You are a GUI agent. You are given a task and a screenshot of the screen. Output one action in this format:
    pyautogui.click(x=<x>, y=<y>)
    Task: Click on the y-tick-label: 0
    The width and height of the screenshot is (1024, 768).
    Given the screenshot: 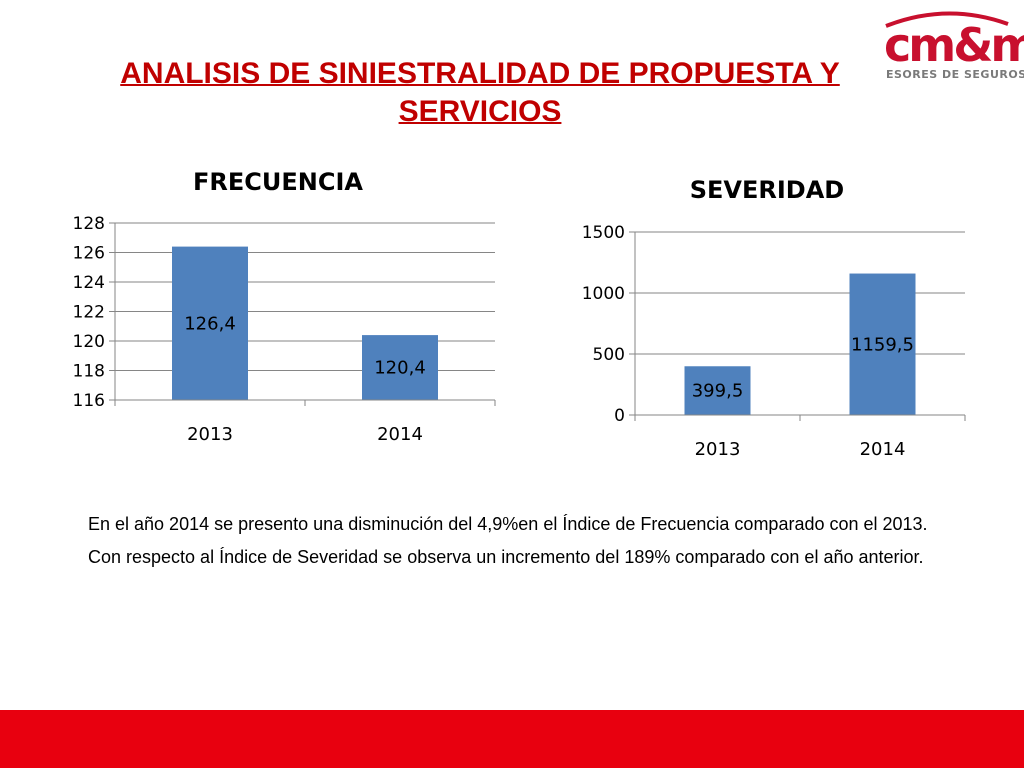 What is the action you would take?
    pyautogui.click(x=619, y=416)
    